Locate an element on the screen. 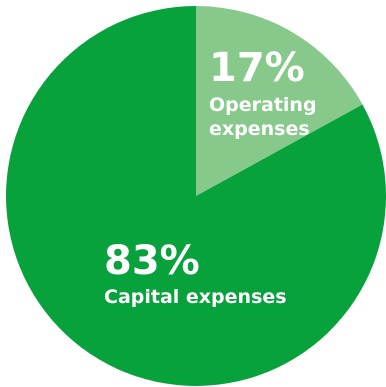 The height and width of the screenshot is (387, 386). capital-expenses-label: Capital expenses is located at coordinates (195, 297).